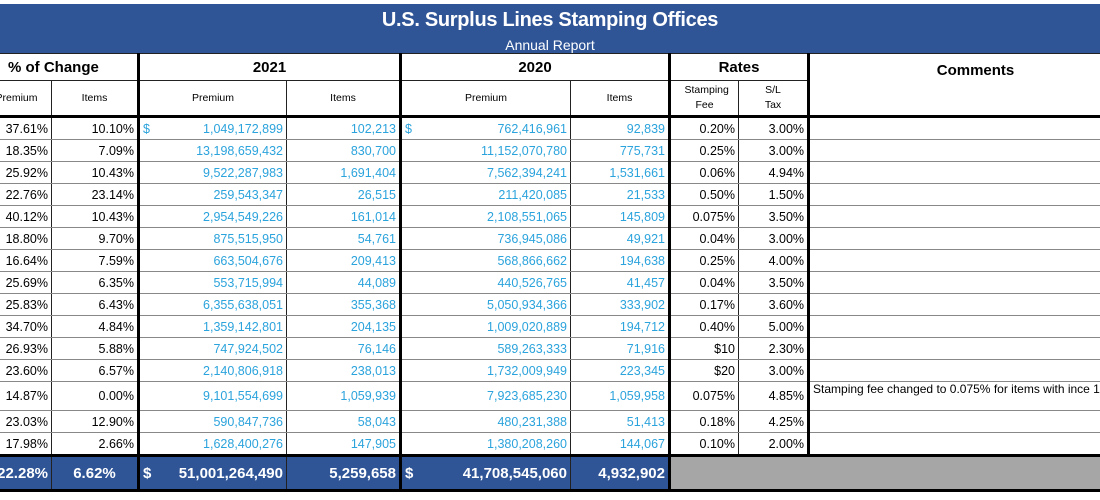 This screenshot has height=500, width=1100. I want to click on premium-2020: 7,923,685,230, so click(485, 396).